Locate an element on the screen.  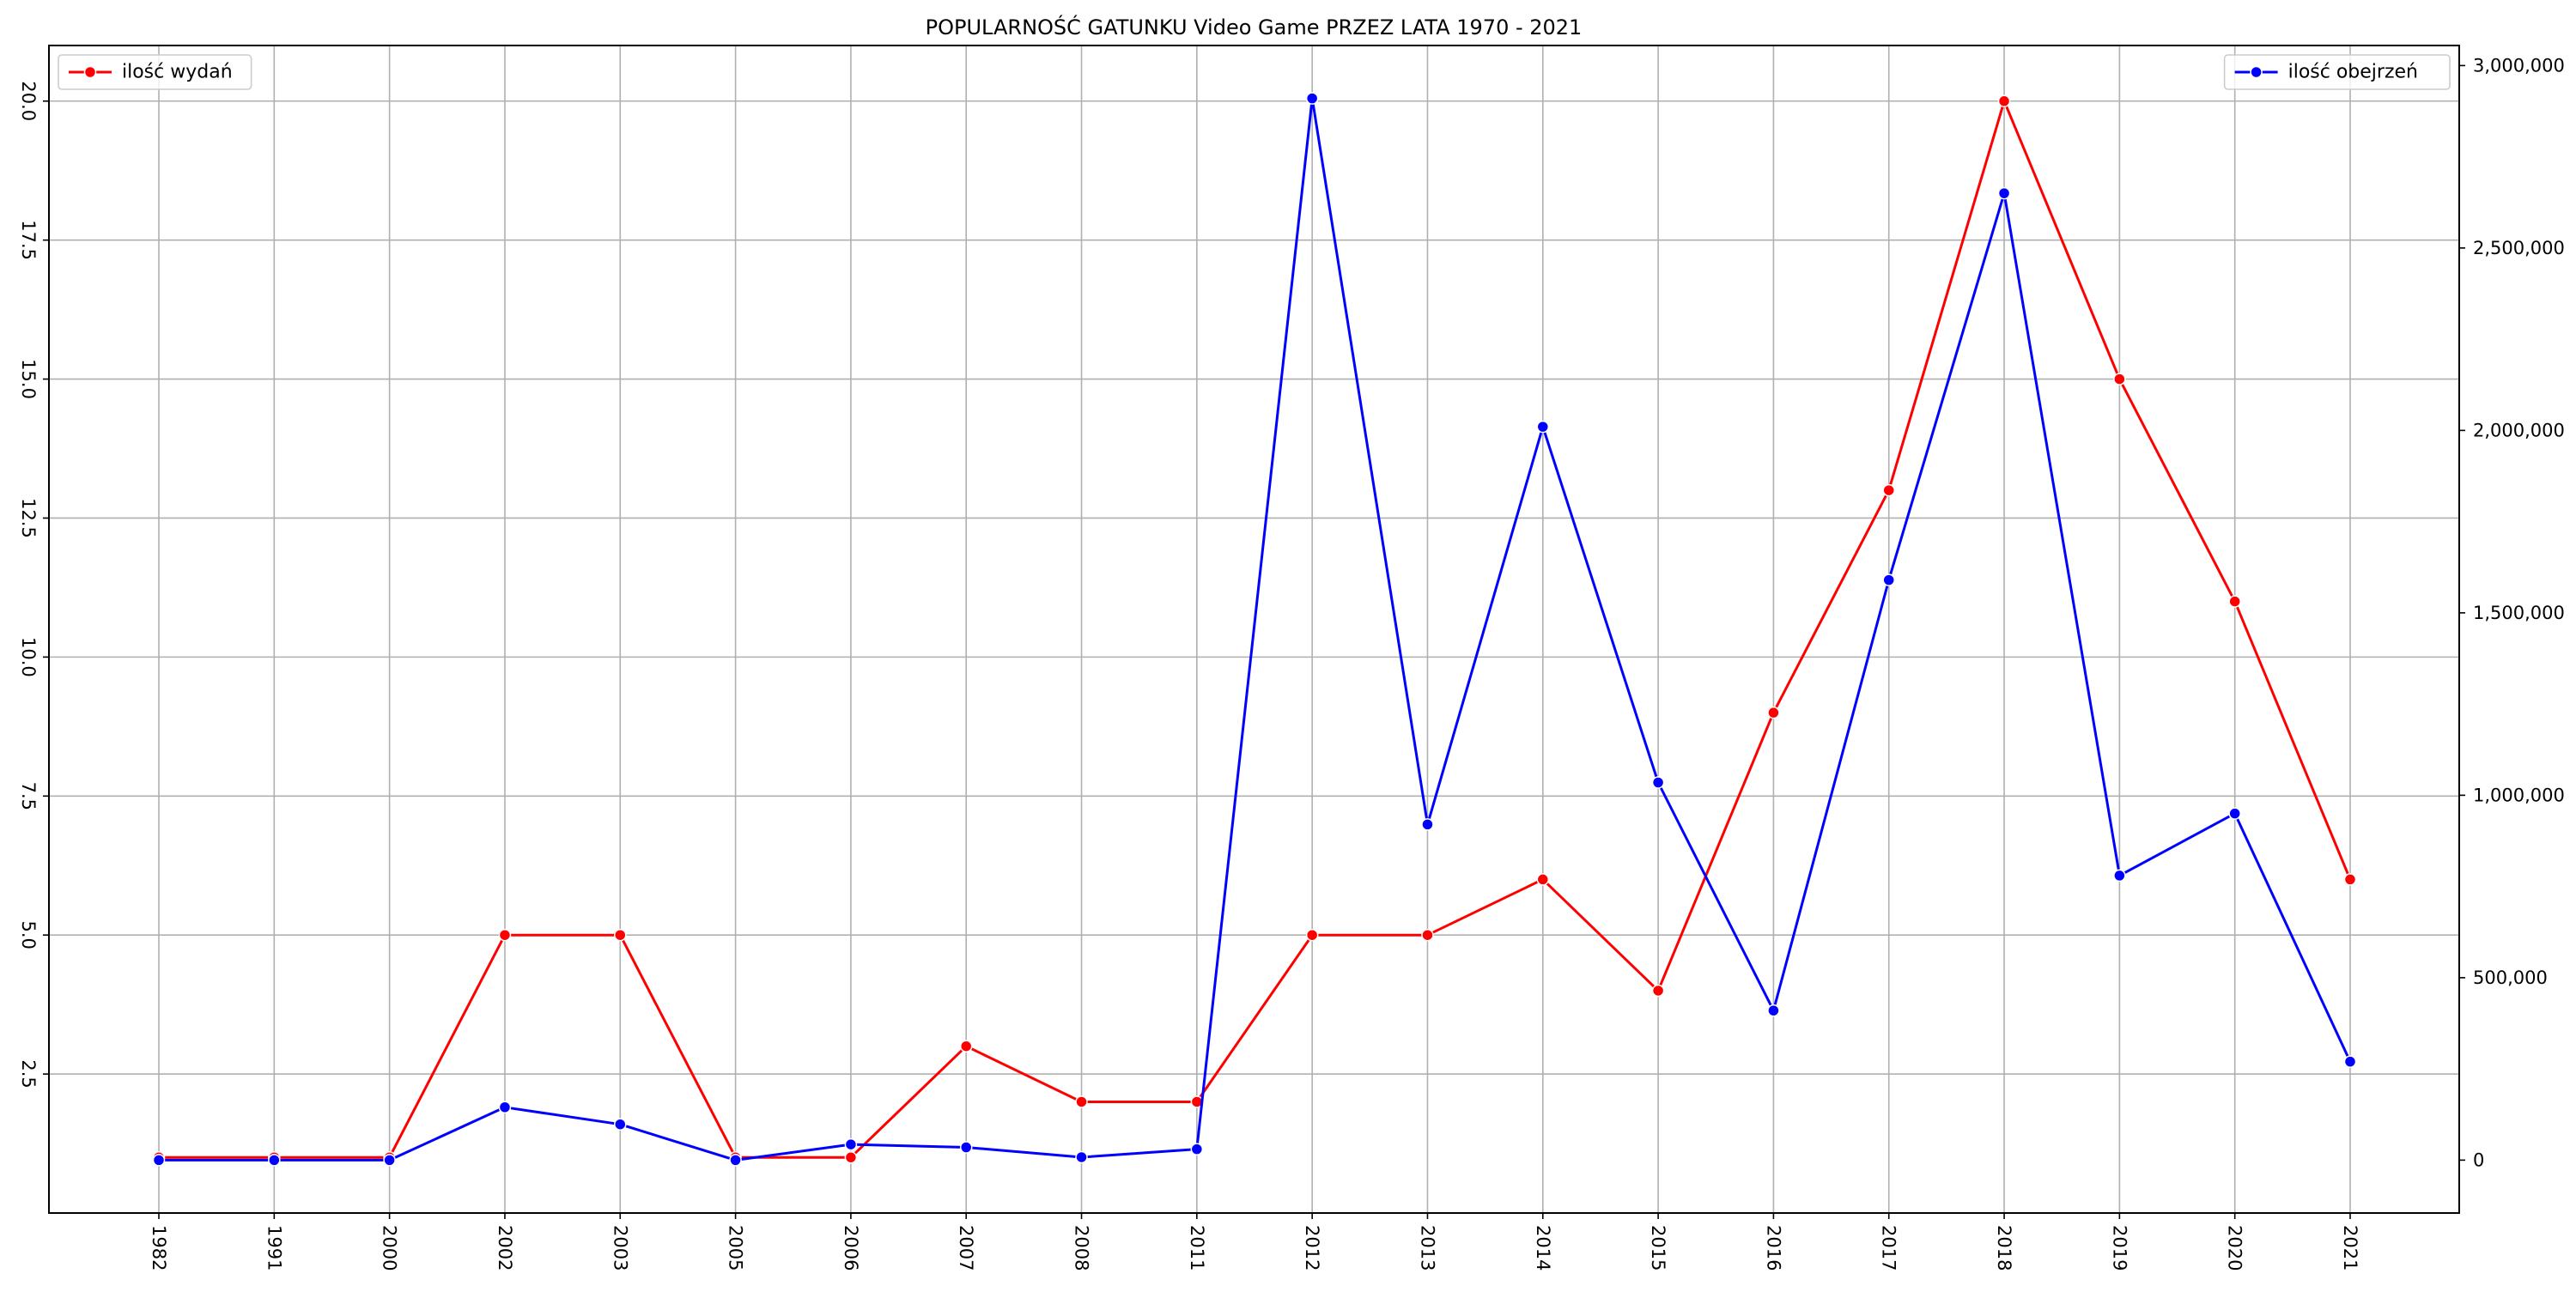
y-tick-label: 2.5 is located at coordinates (28, 1073).